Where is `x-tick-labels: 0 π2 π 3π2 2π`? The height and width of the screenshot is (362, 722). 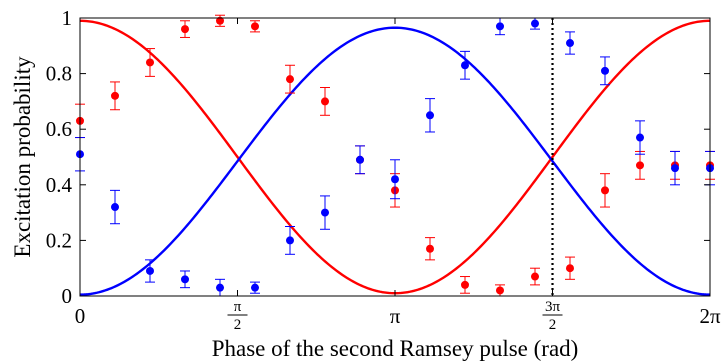
x-tick-labels: 0 π2 π 3π2 2π is located at coordinates (398, 316).